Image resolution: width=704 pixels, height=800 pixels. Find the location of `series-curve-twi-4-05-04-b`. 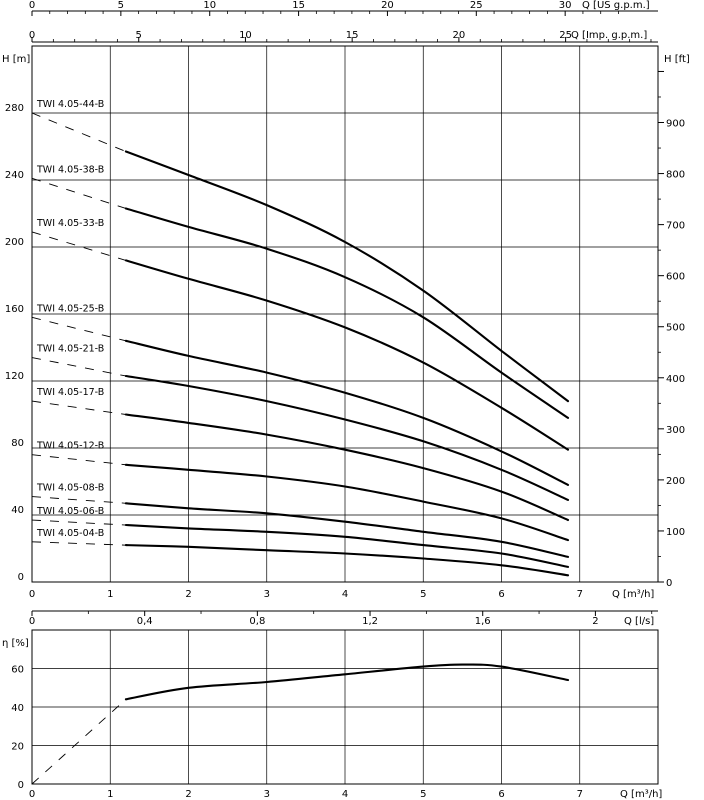

series-curve-twi-4-05-04-b is located at coordinates (347, 560).